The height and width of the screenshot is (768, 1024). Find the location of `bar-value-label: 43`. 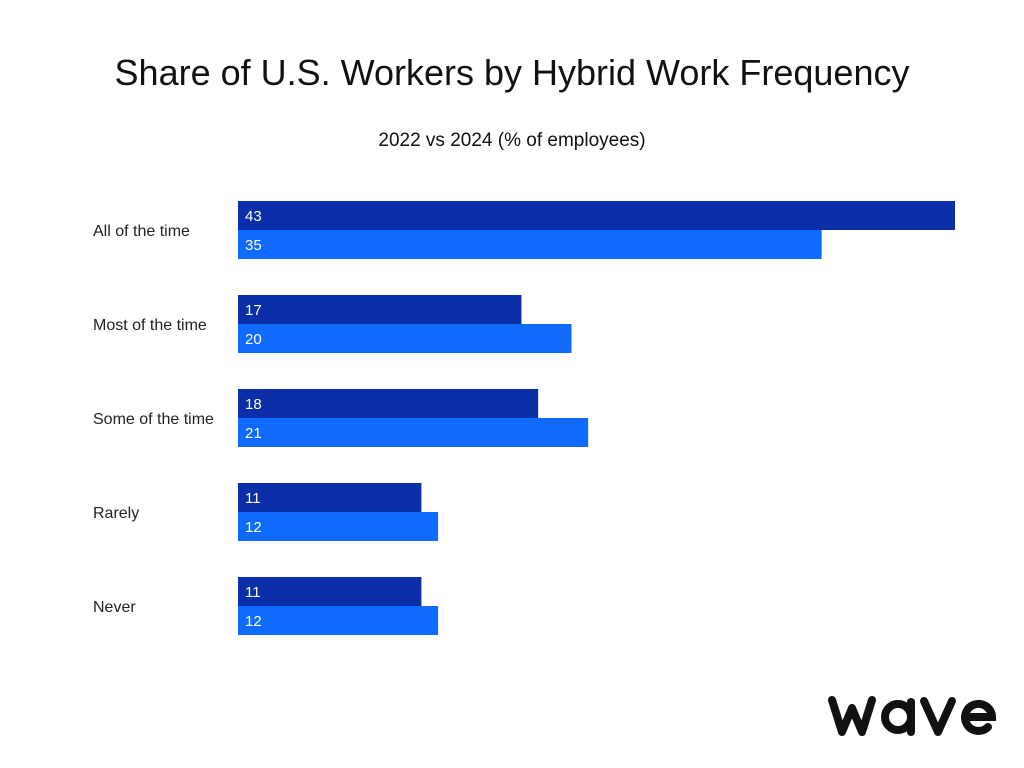

bar-value-label: 43 is located at coordinates (253, 216).